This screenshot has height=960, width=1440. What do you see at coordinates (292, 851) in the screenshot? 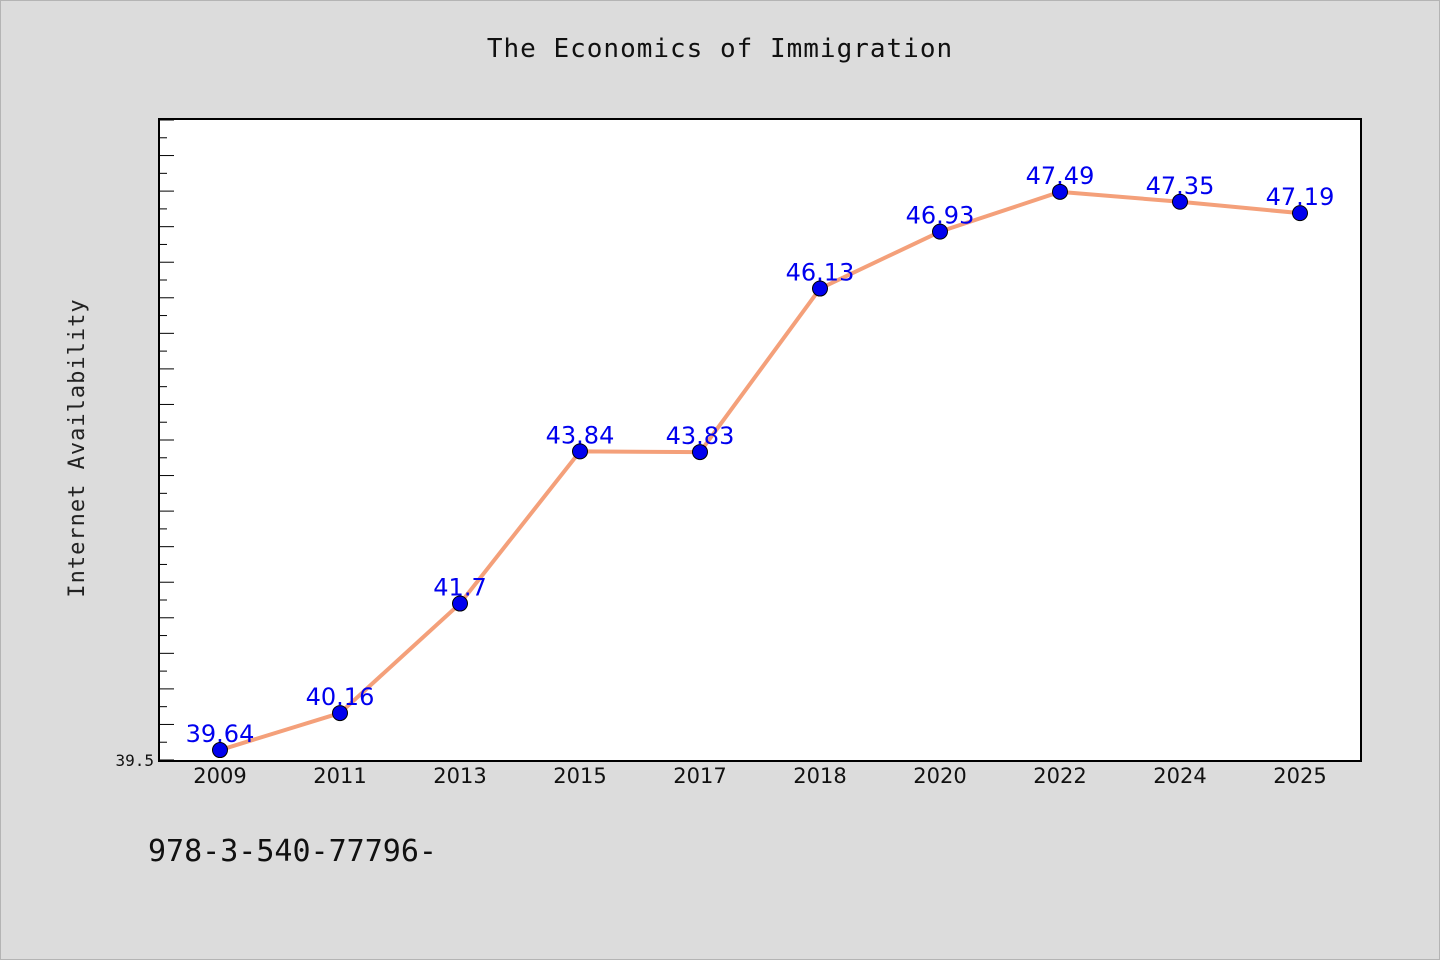
I see `footer-code: 978-3-540-77796-` at bounding box center [292, 851].